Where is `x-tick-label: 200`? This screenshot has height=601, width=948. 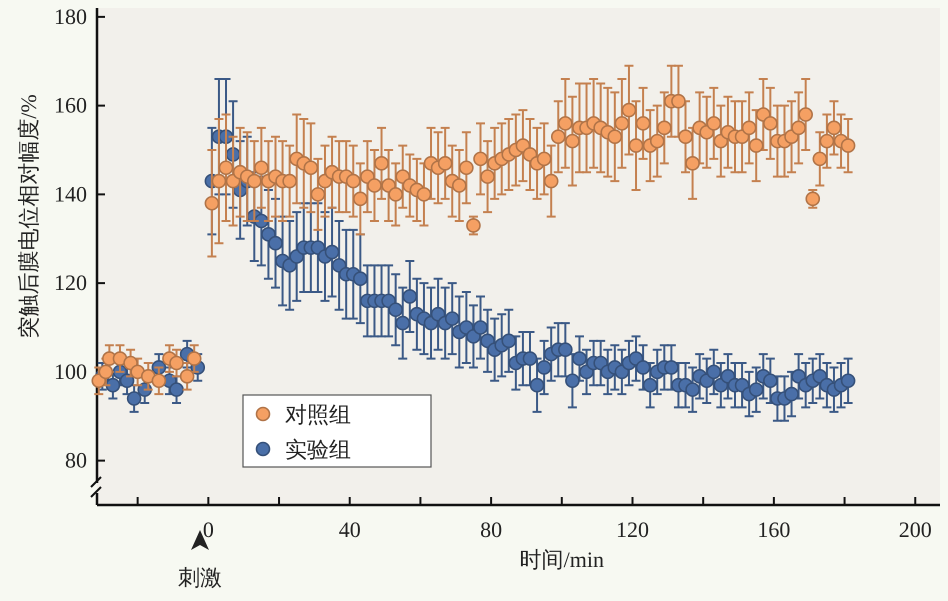
x-tick-label: 200 is located at coordinates (915, 529).